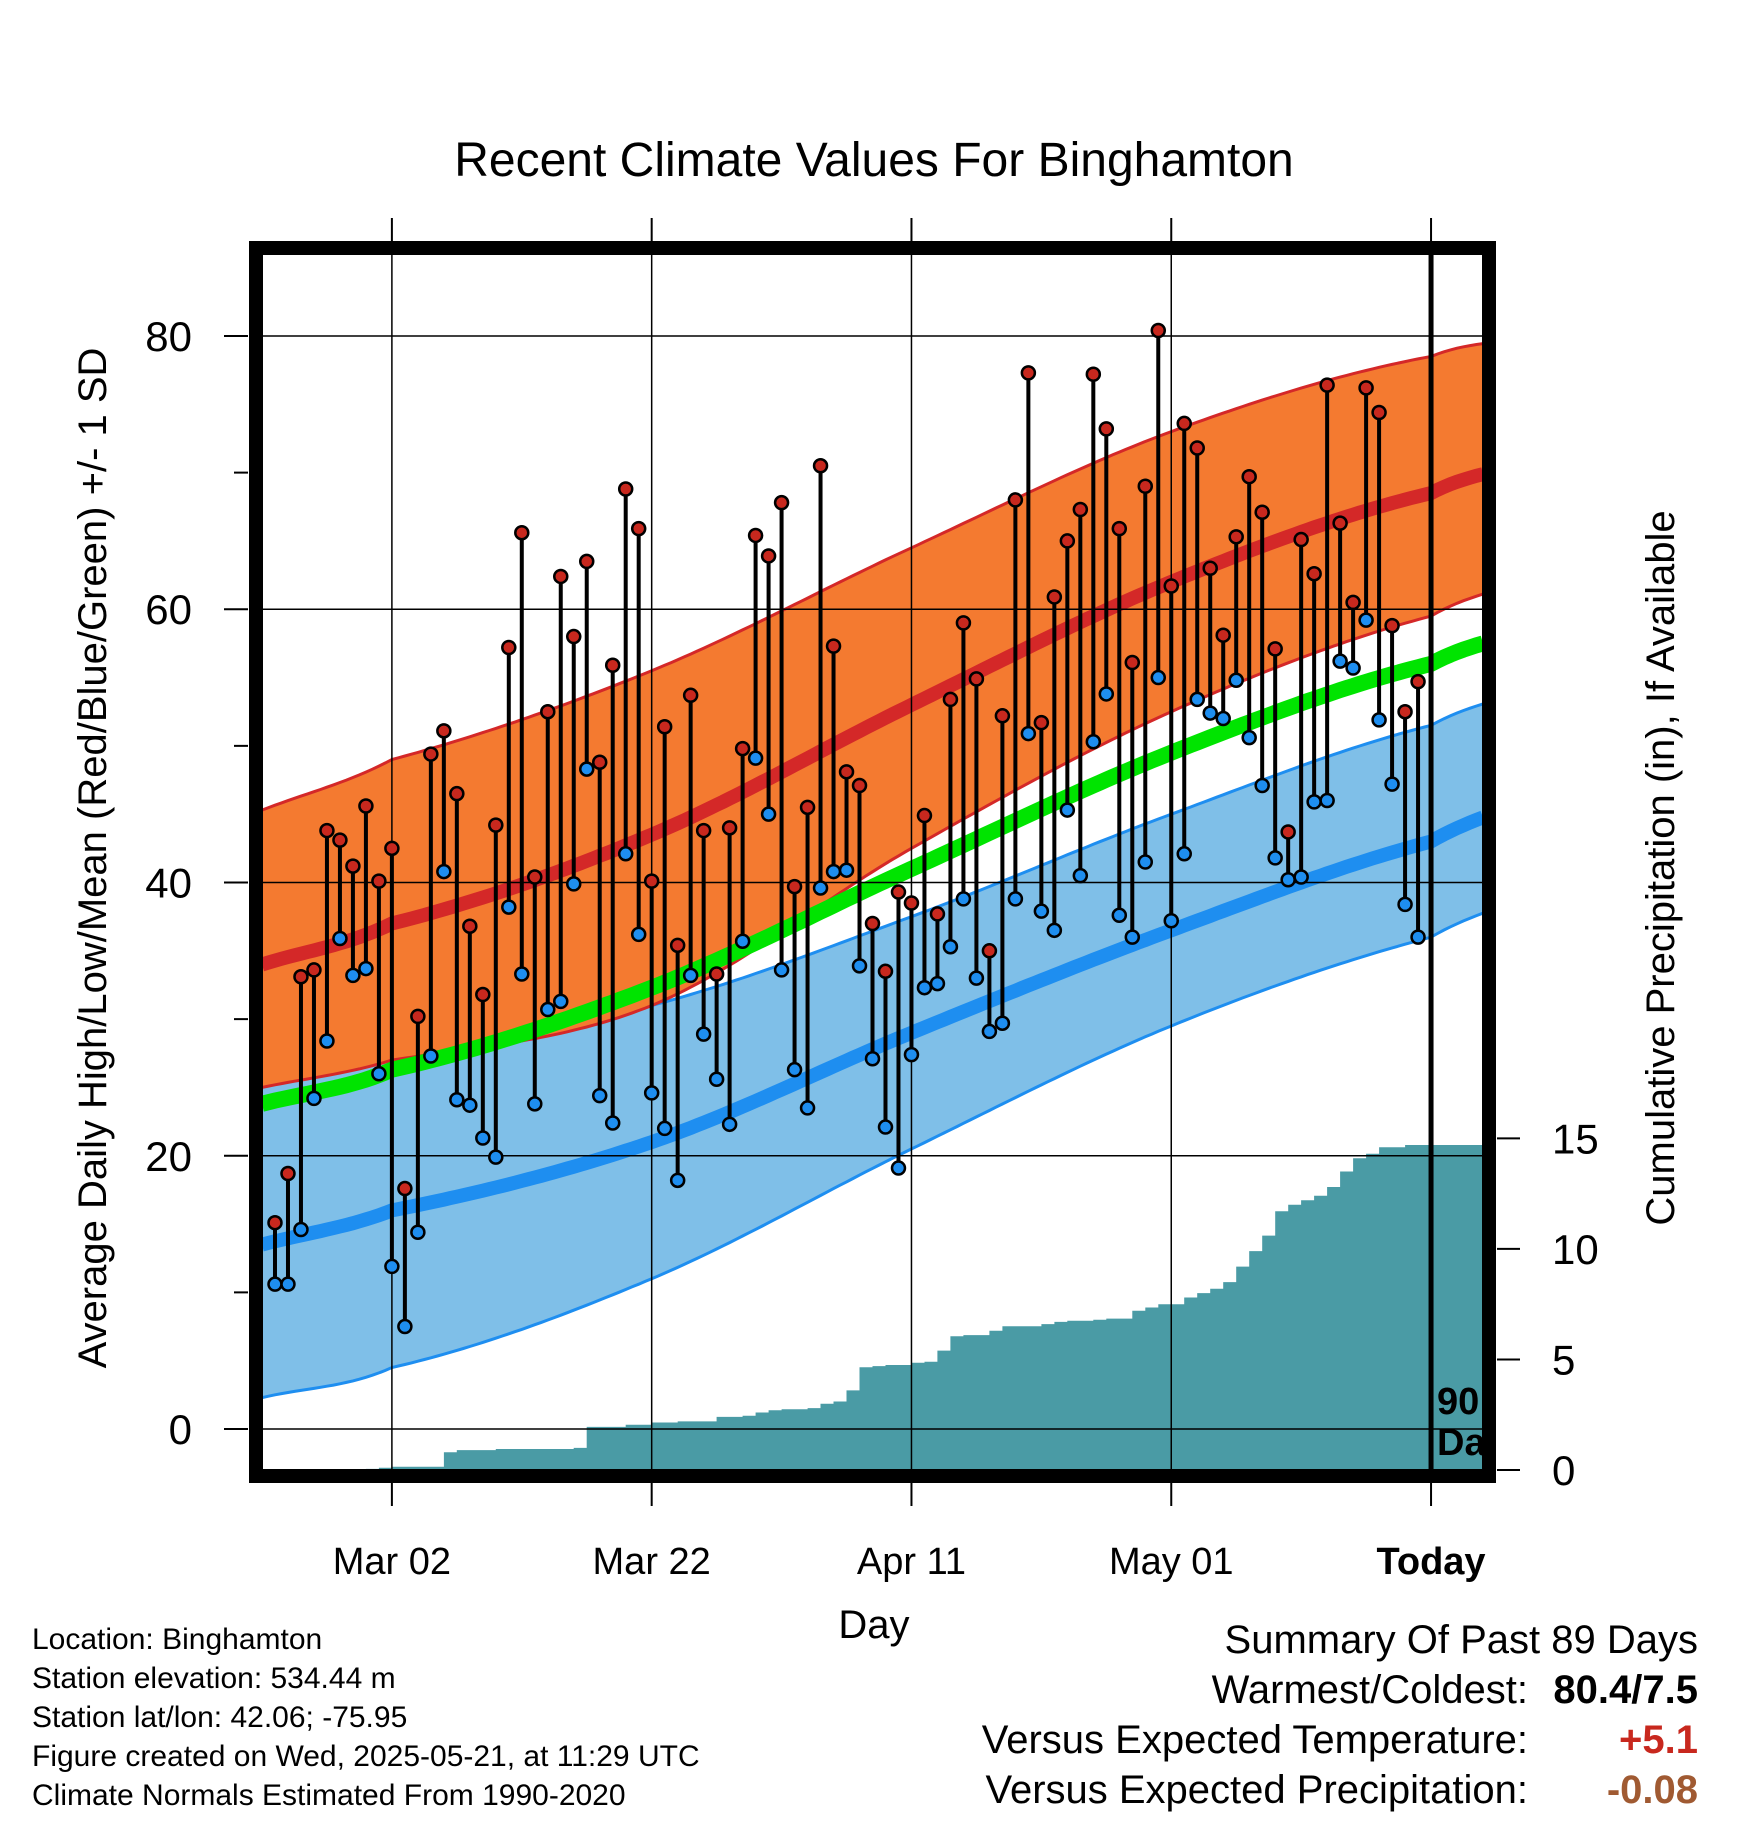 The image size is (1748, 1828). What do you see at coordinates (168, 336) in the screenshot?
I see `y-tick-label: 80` at bounding box center [168, 336].